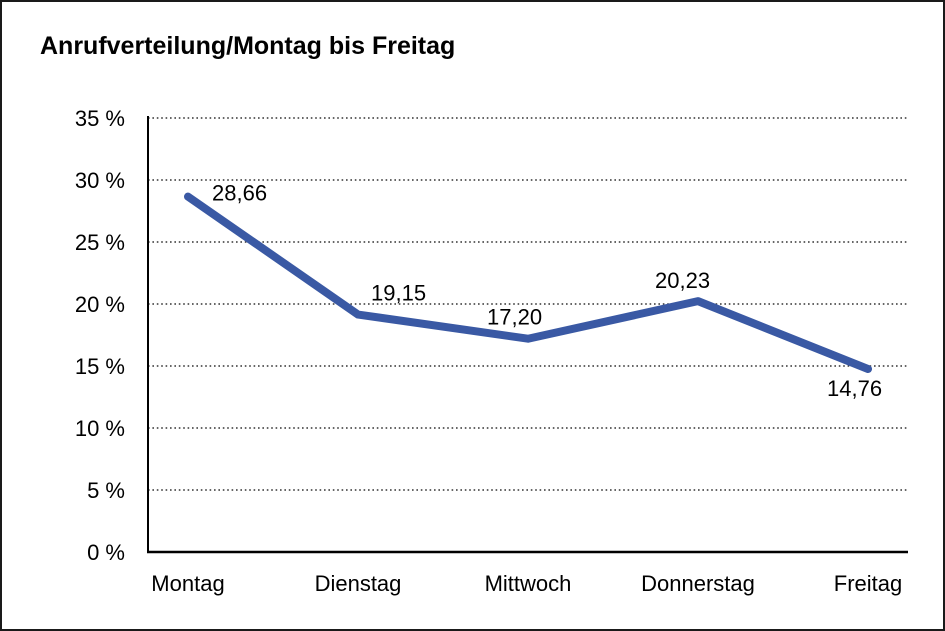 This screenshot has height=631, width=945. I want to click on y-tick-label: 20 %, so click(100, 304).